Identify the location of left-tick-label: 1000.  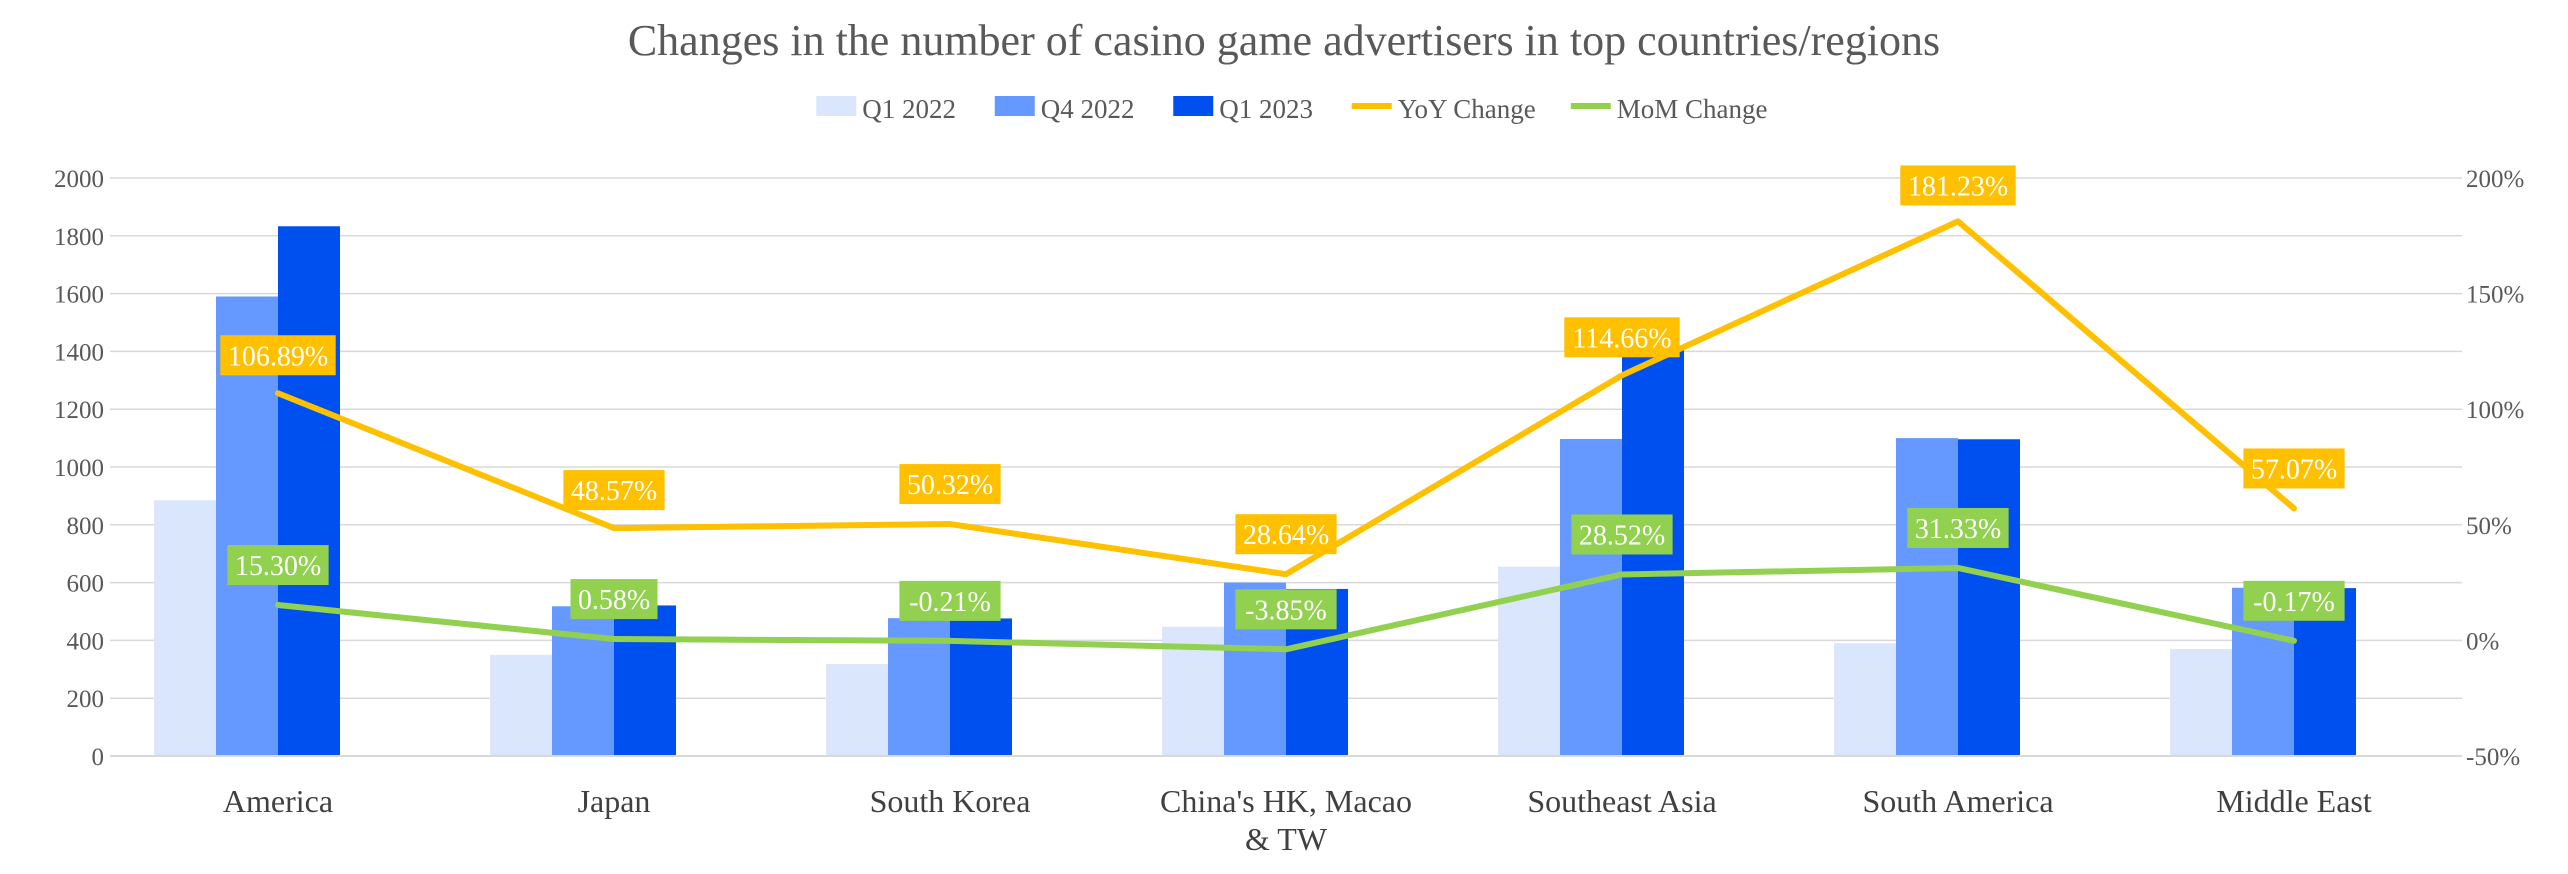
(79, 468).